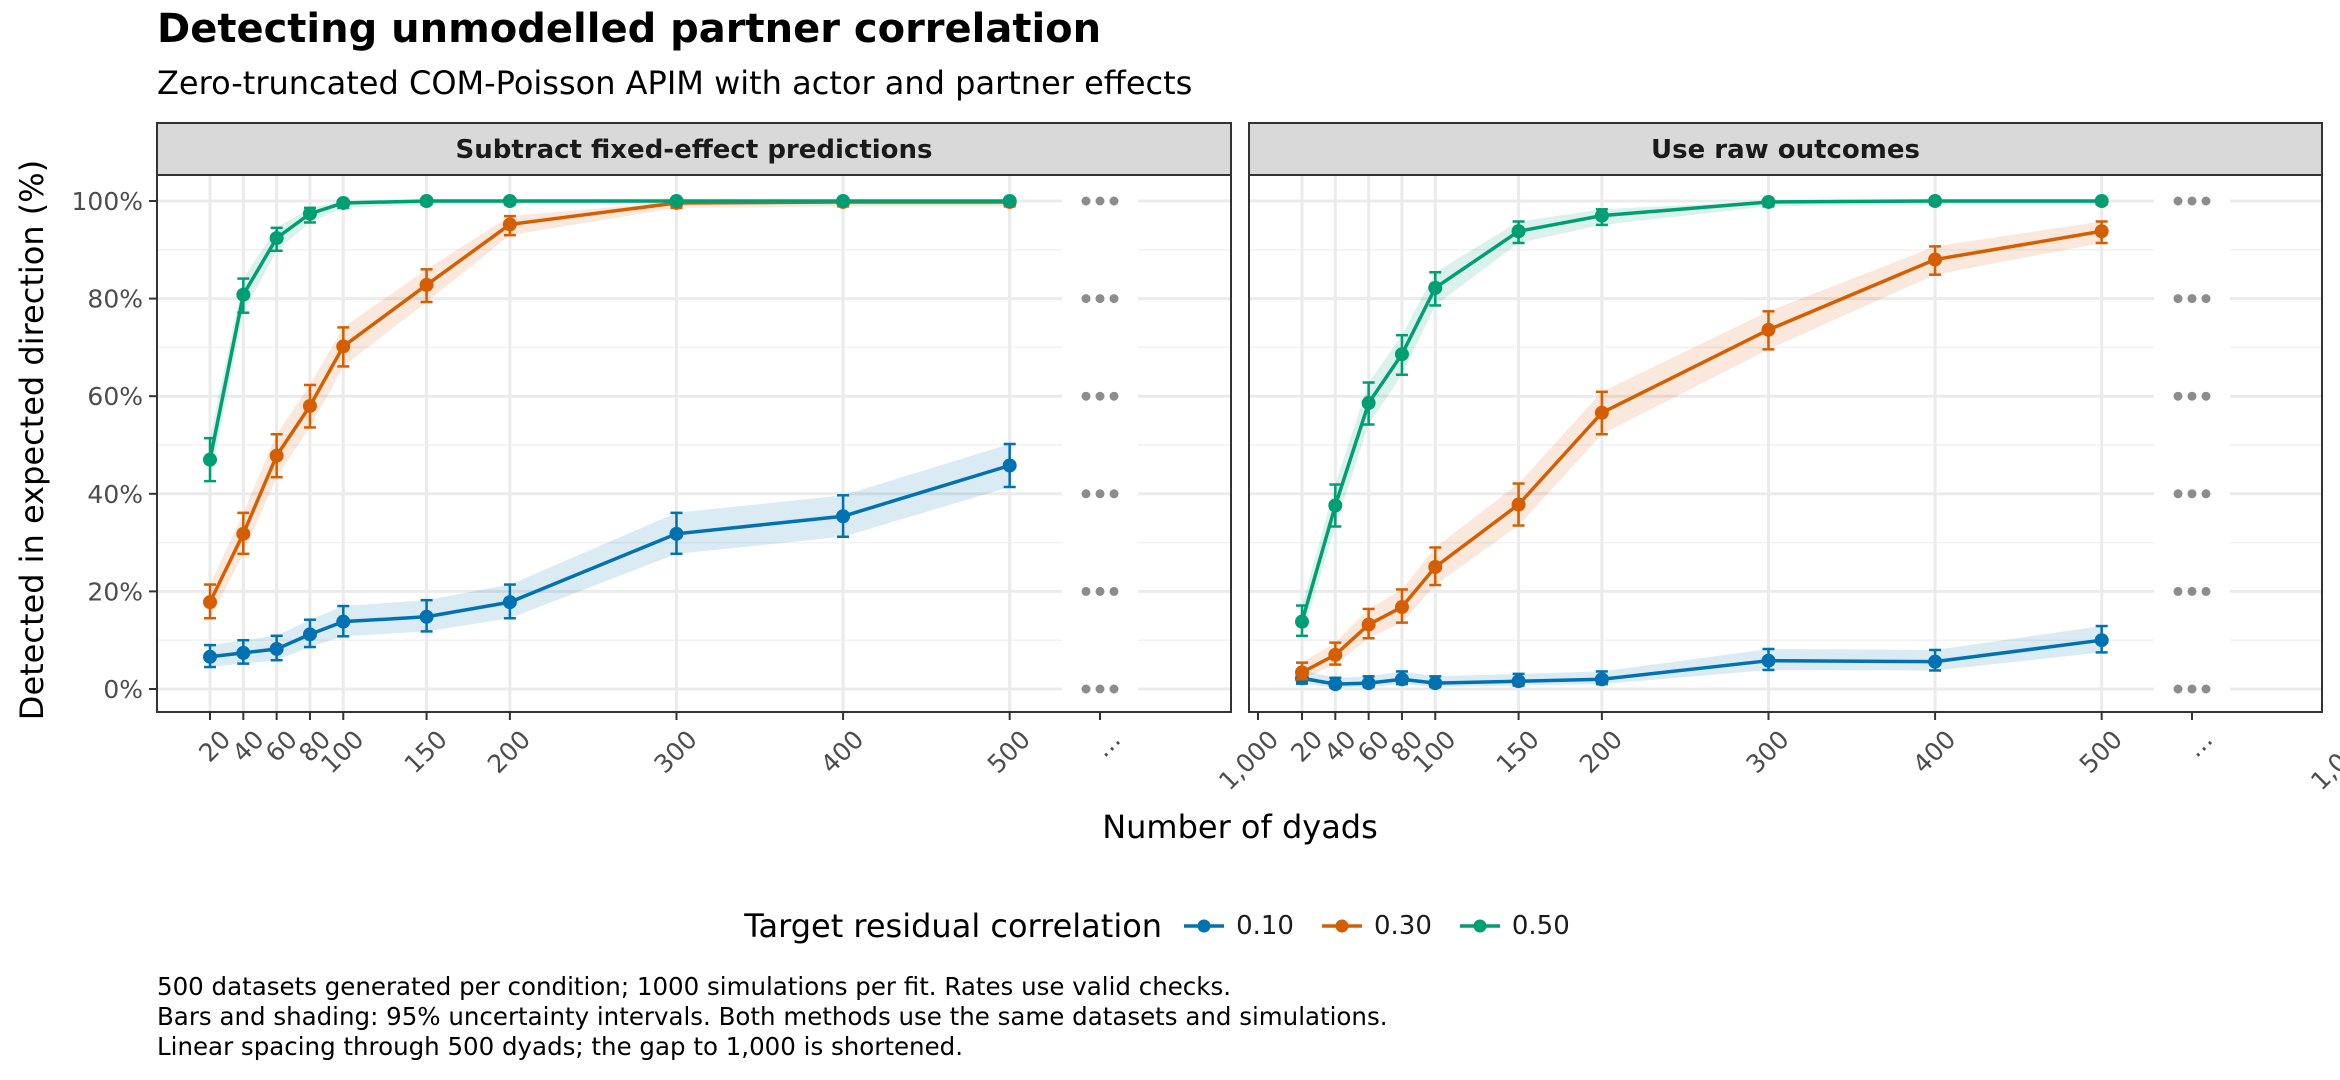  Describe the element at coordinates (842, 752) in the screenshot. I see `x-tick-label: 400` at that location.